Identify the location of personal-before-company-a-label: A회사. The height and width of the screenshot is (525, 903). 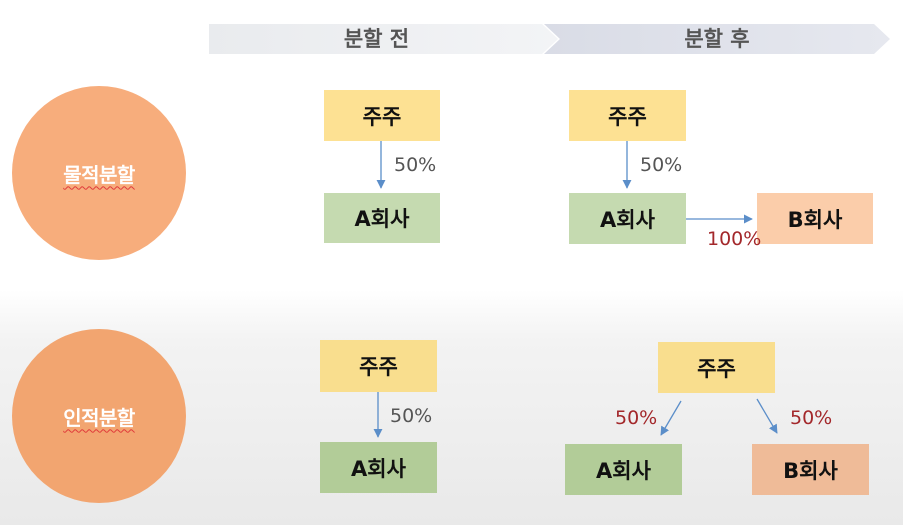
(378, 468).